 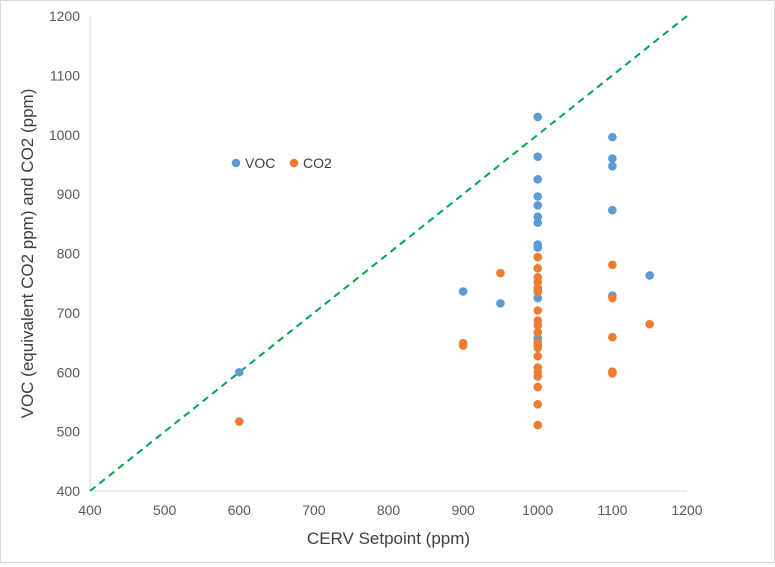 What do you see at coordinates (294, 163) in the screenshot?
I see `co2-legend-marker` at bounding box center [294, 163].